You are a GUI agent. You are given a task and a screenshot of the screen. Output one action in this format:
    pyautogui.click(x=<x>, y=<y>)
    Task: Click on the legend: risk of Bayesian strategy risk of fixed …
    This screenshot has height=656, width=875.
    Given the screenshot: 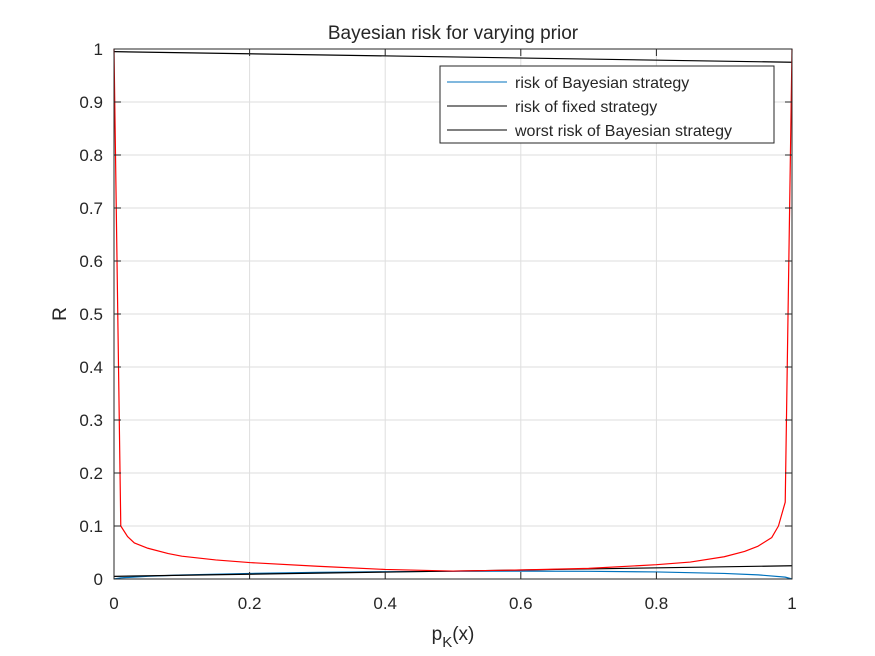 What is the action you would take?
    pyautogui.click(x=607, y=104)
    